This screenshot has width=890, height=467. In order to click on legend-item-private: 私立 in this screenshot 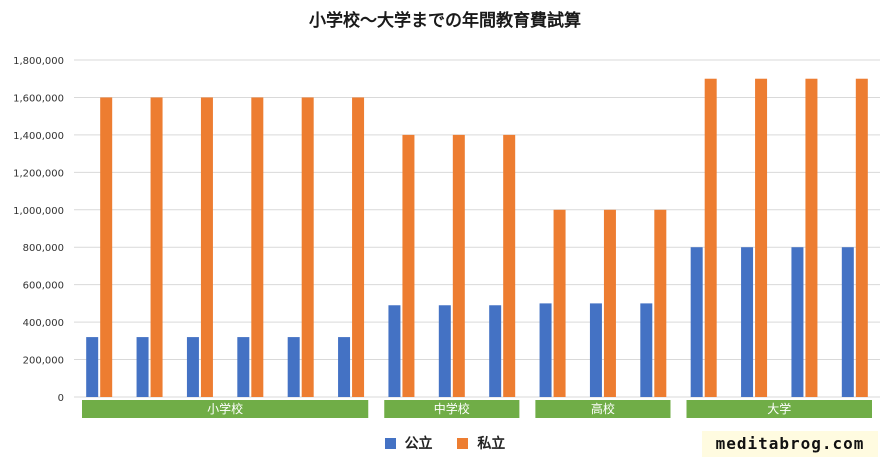, I will do `click(481, 443)`.